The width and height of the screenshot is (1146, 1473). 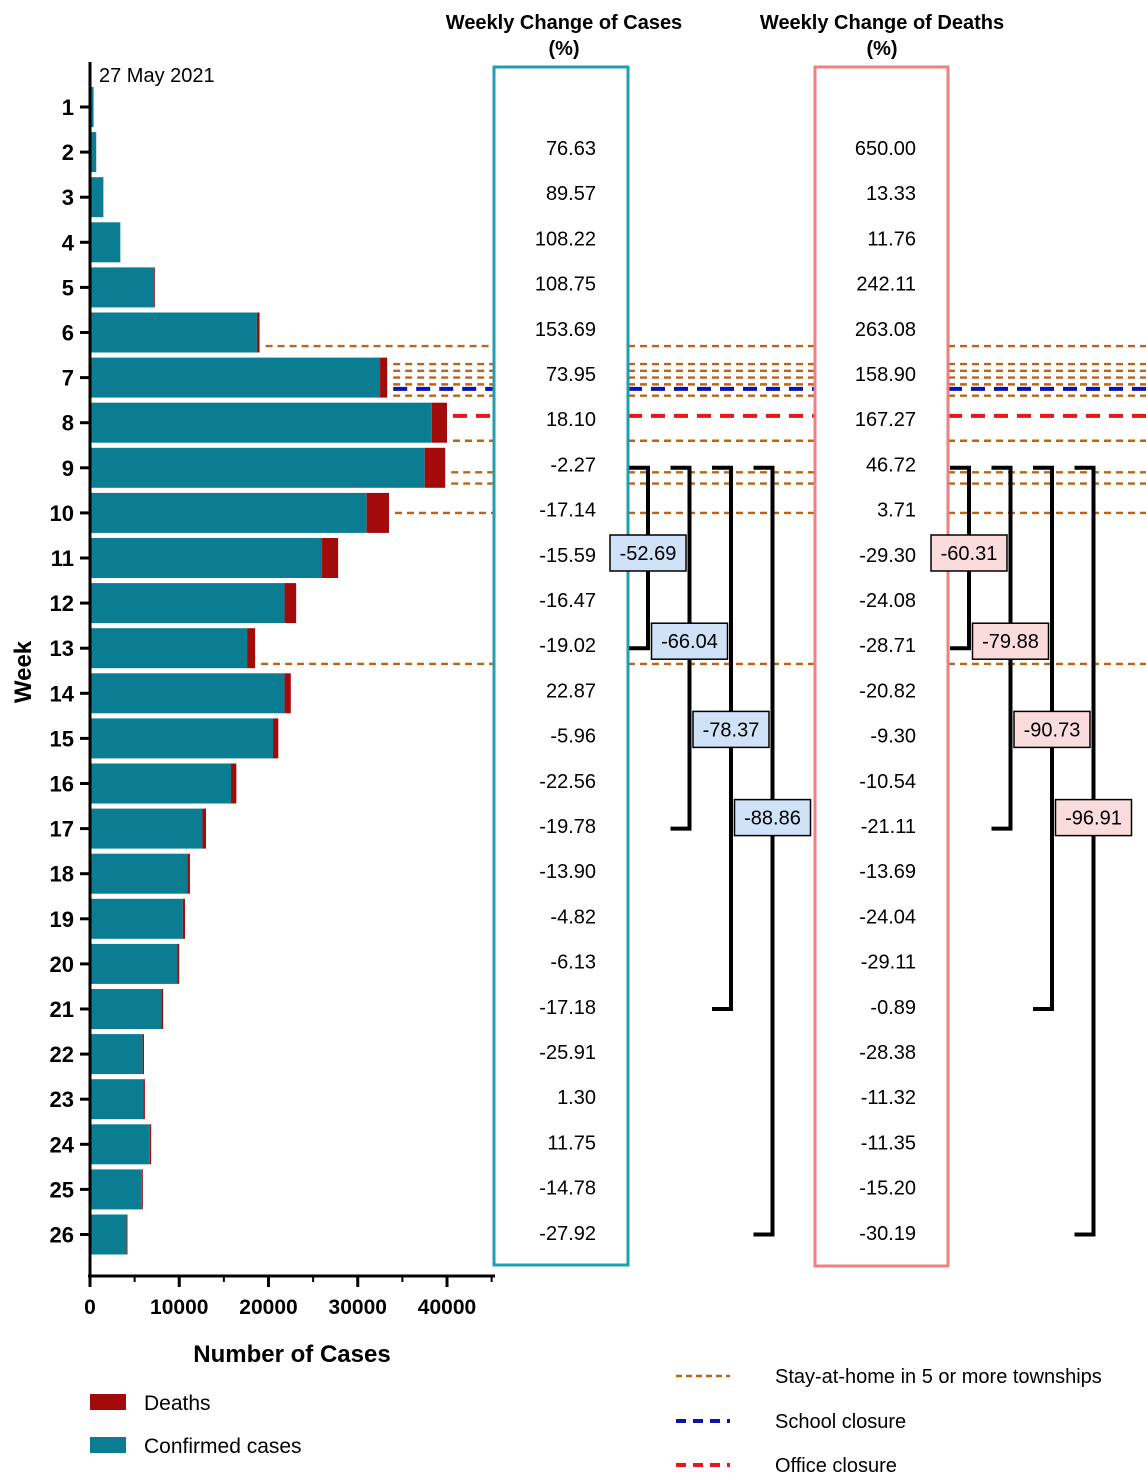 I want to click on cases-change-value: 73.95, so click(x=571, y=375).